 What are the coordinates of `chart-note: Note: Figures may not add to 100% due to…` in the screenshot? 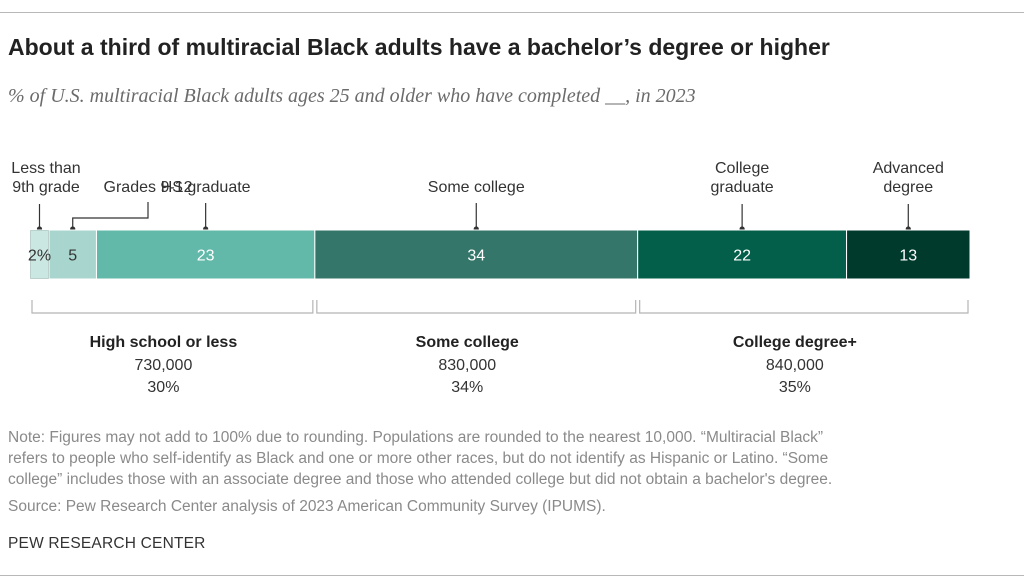 It's located at (508, 458).